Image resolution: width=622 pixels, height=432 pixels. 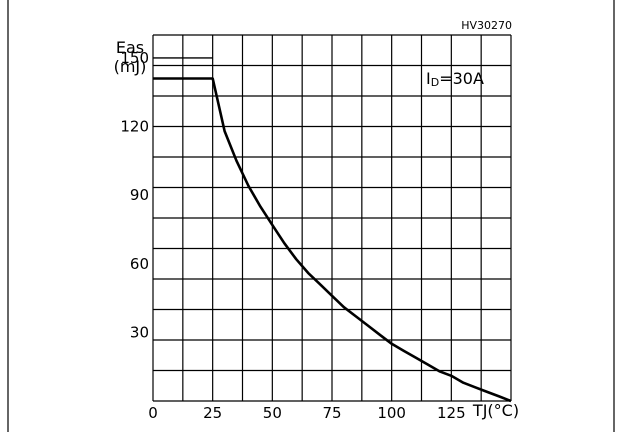 I want to click on x-axis-label: TJ(°C), so click(x=495, y=410).